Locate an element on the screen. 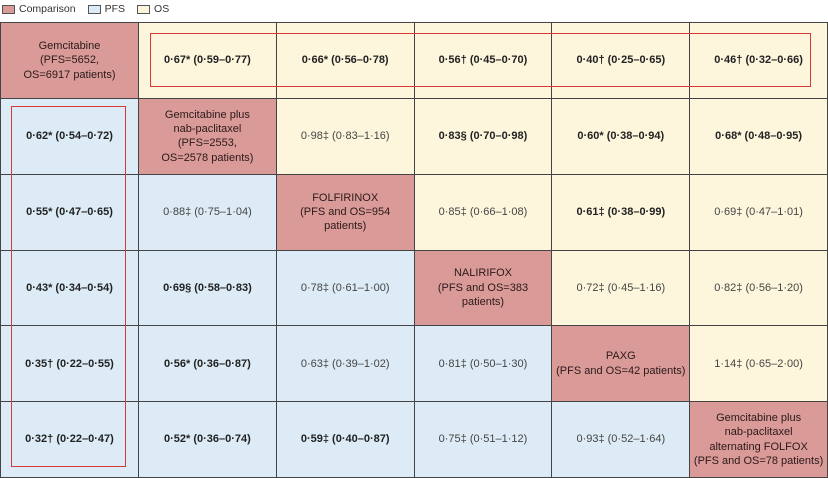 The height and width of the screenshot is (478, 828). cell-text: 0·32† (0·22–0·47) is located at coordinates (69, 439).